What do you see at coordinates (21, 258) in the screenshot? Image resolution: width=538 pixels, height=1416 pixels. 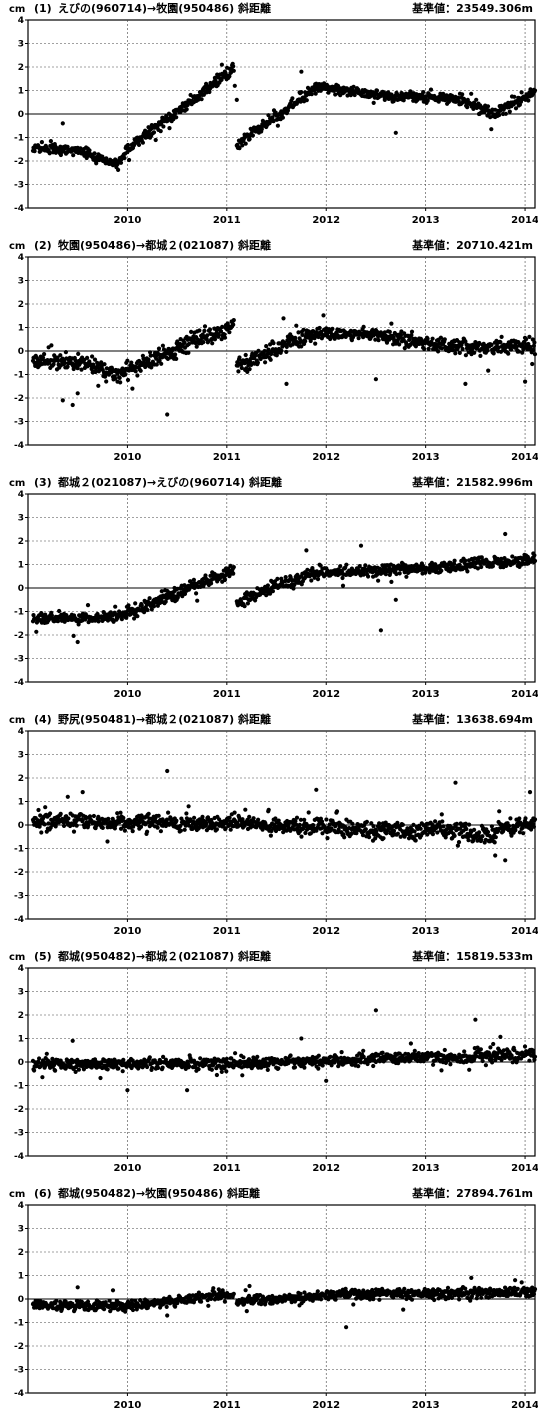 I see `y-tick-label: 4` at bounding box center [21, 258].